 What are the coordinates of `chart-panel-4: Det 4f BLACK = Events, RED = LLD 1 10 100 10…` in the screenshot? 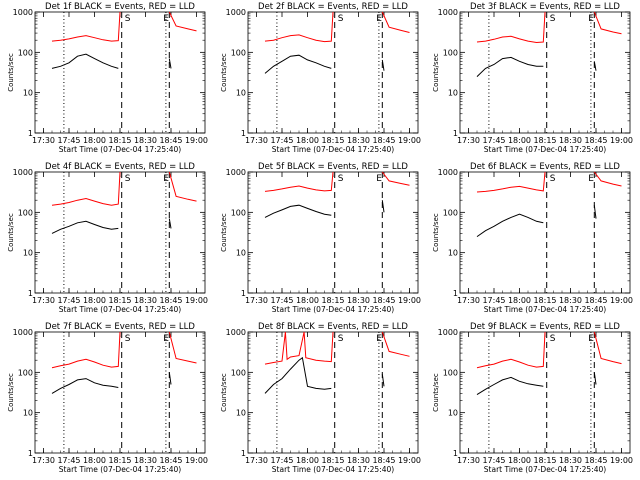 It's located at (107, 238).